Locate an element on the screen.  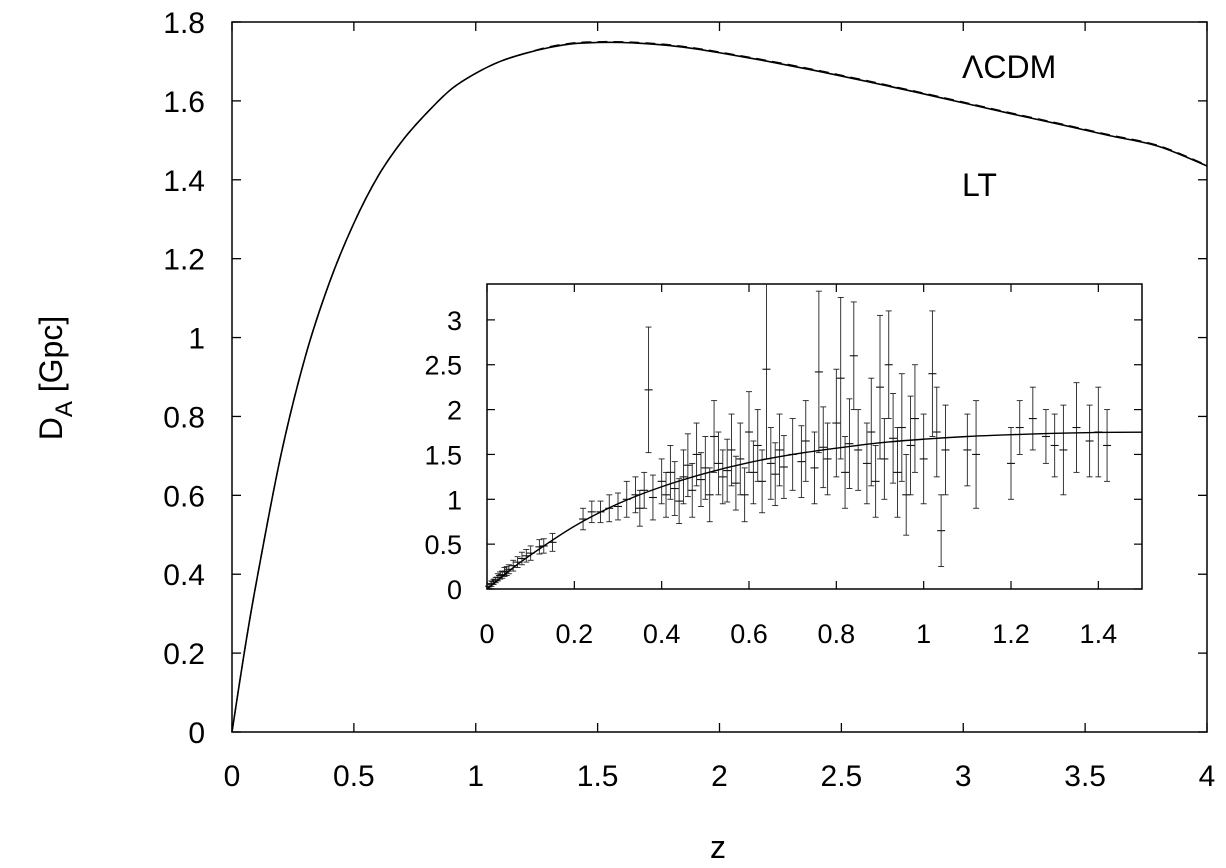
inset-curve is located at coordinates (814, 510).